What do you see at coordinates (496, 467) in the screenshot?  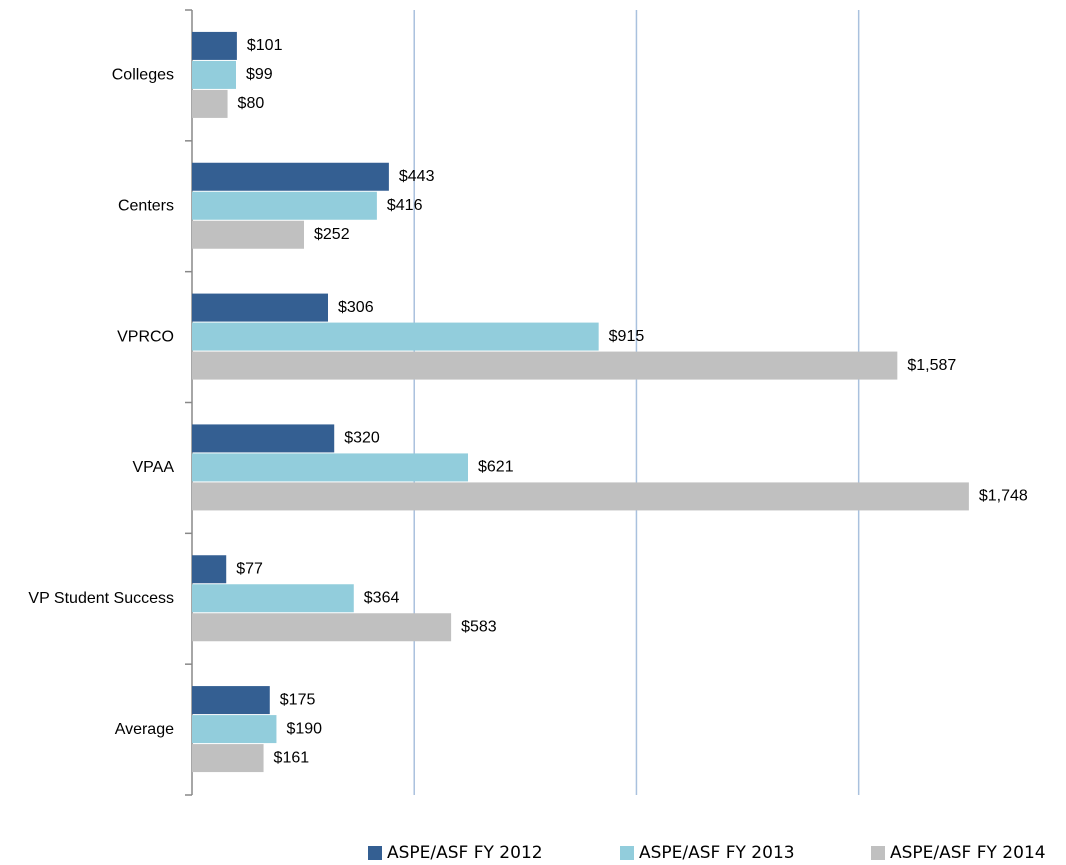 I see `value-label: $621` at bounding box center [496, 467].